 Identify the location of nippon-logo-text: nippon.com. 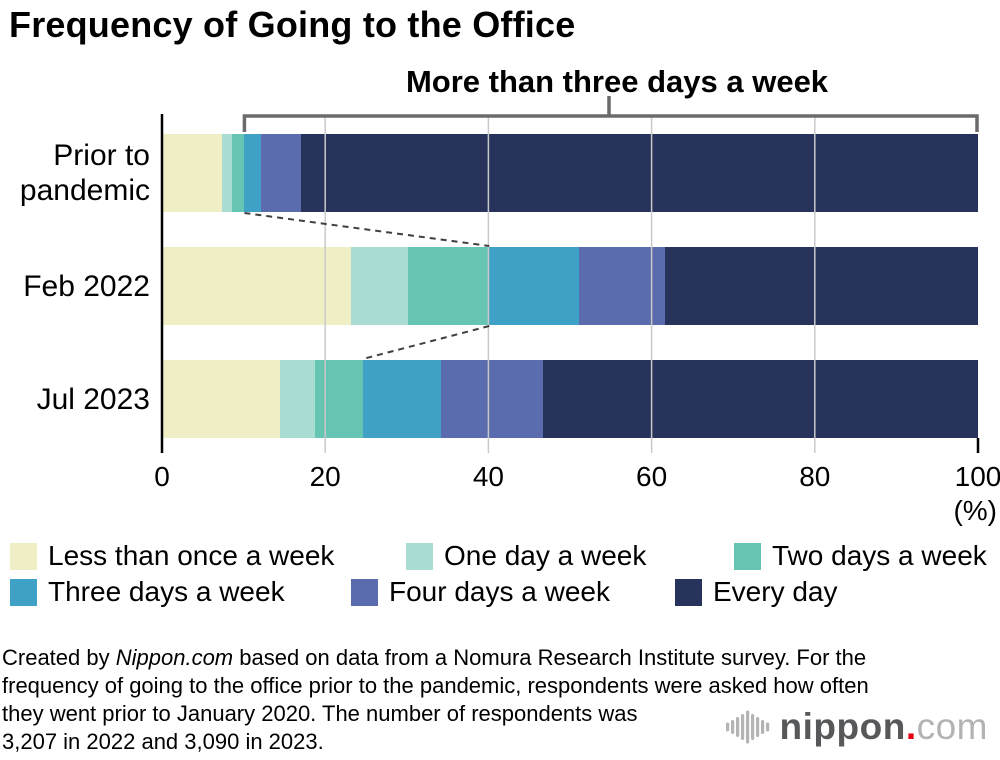
(883, 726).